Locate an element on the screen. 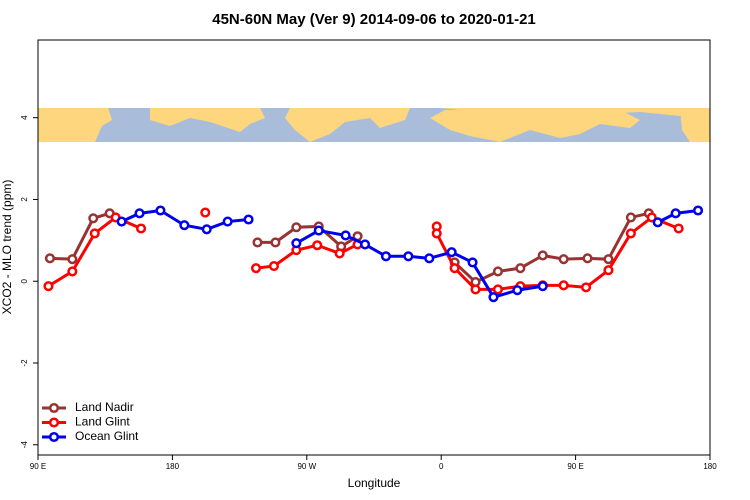 Image resolution: width=750 pixels, height=500 pixels. y-axis-label: XCO2 - MLO trend (ppm) is located at coordinates (7, 247).